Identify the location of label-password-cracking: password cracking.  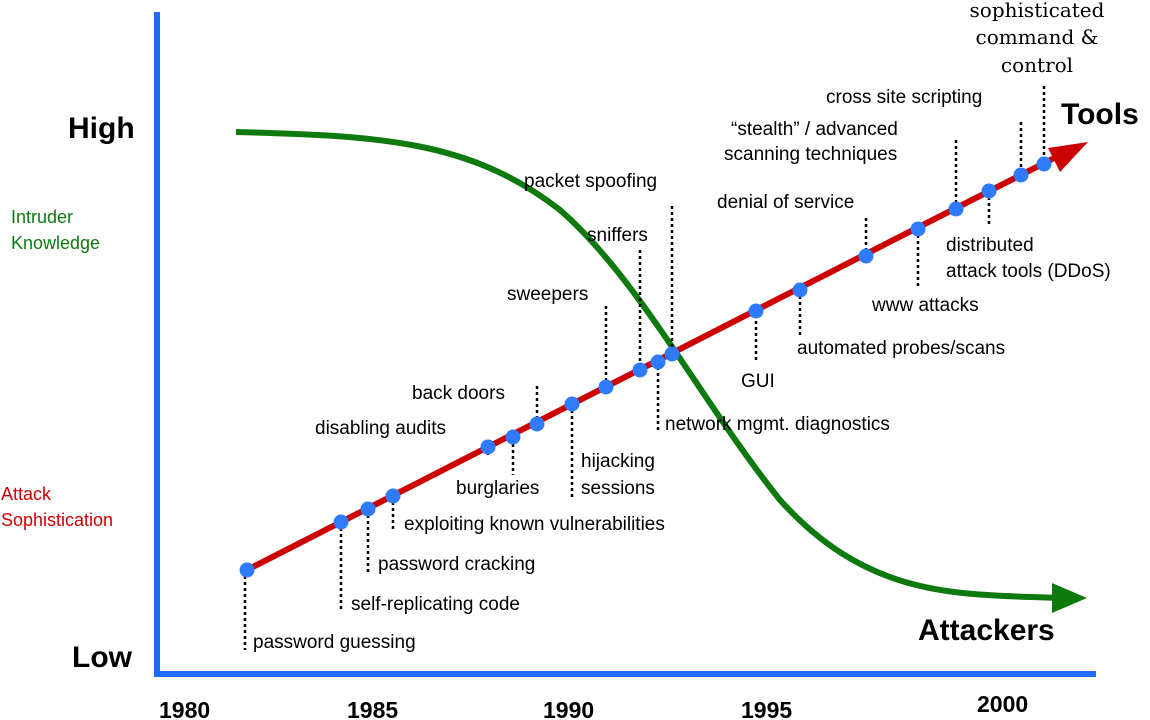
(456, 564).